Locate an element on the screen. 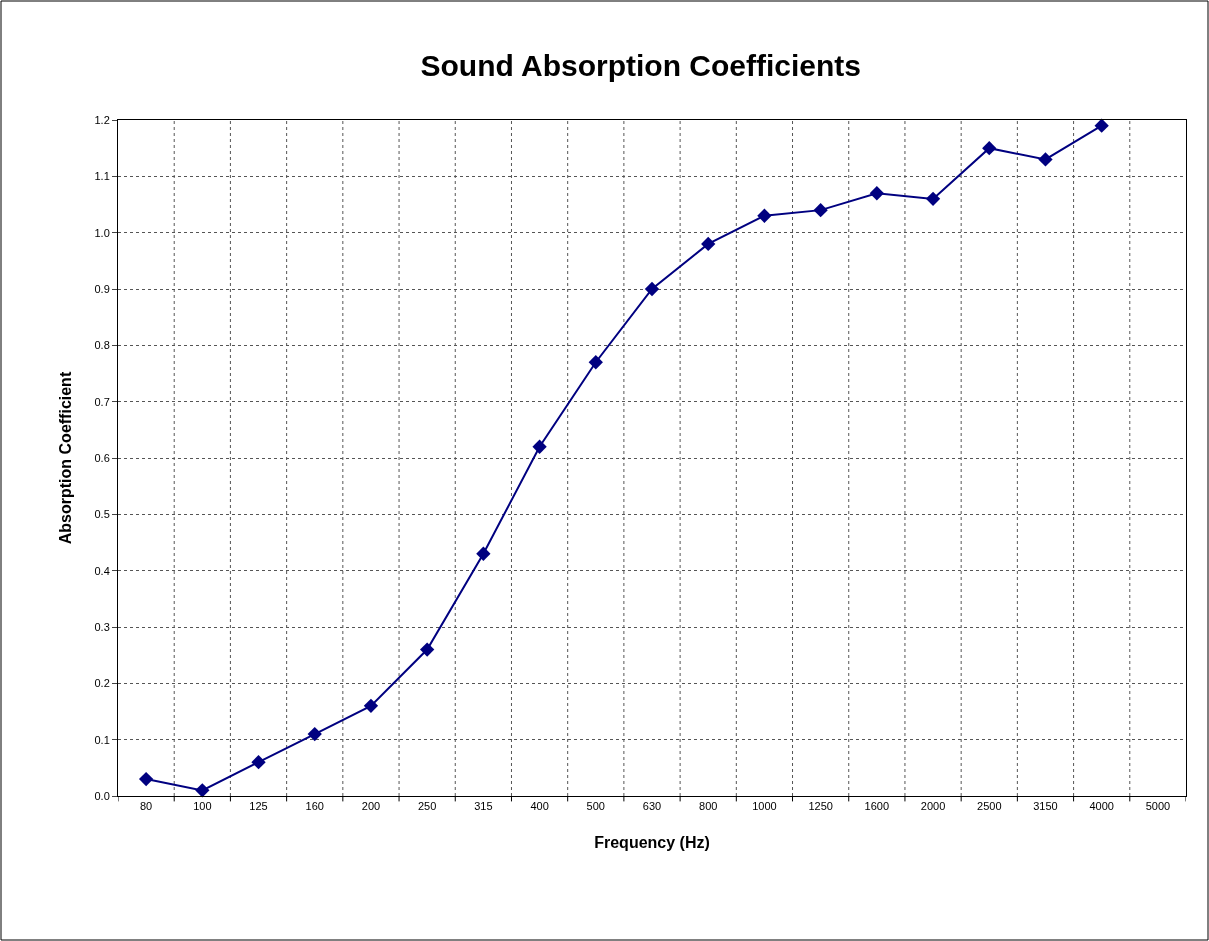 The height and width of the screenshot is (941, 1209). x-tick-label: 400 is located at coordinates (539, 806).